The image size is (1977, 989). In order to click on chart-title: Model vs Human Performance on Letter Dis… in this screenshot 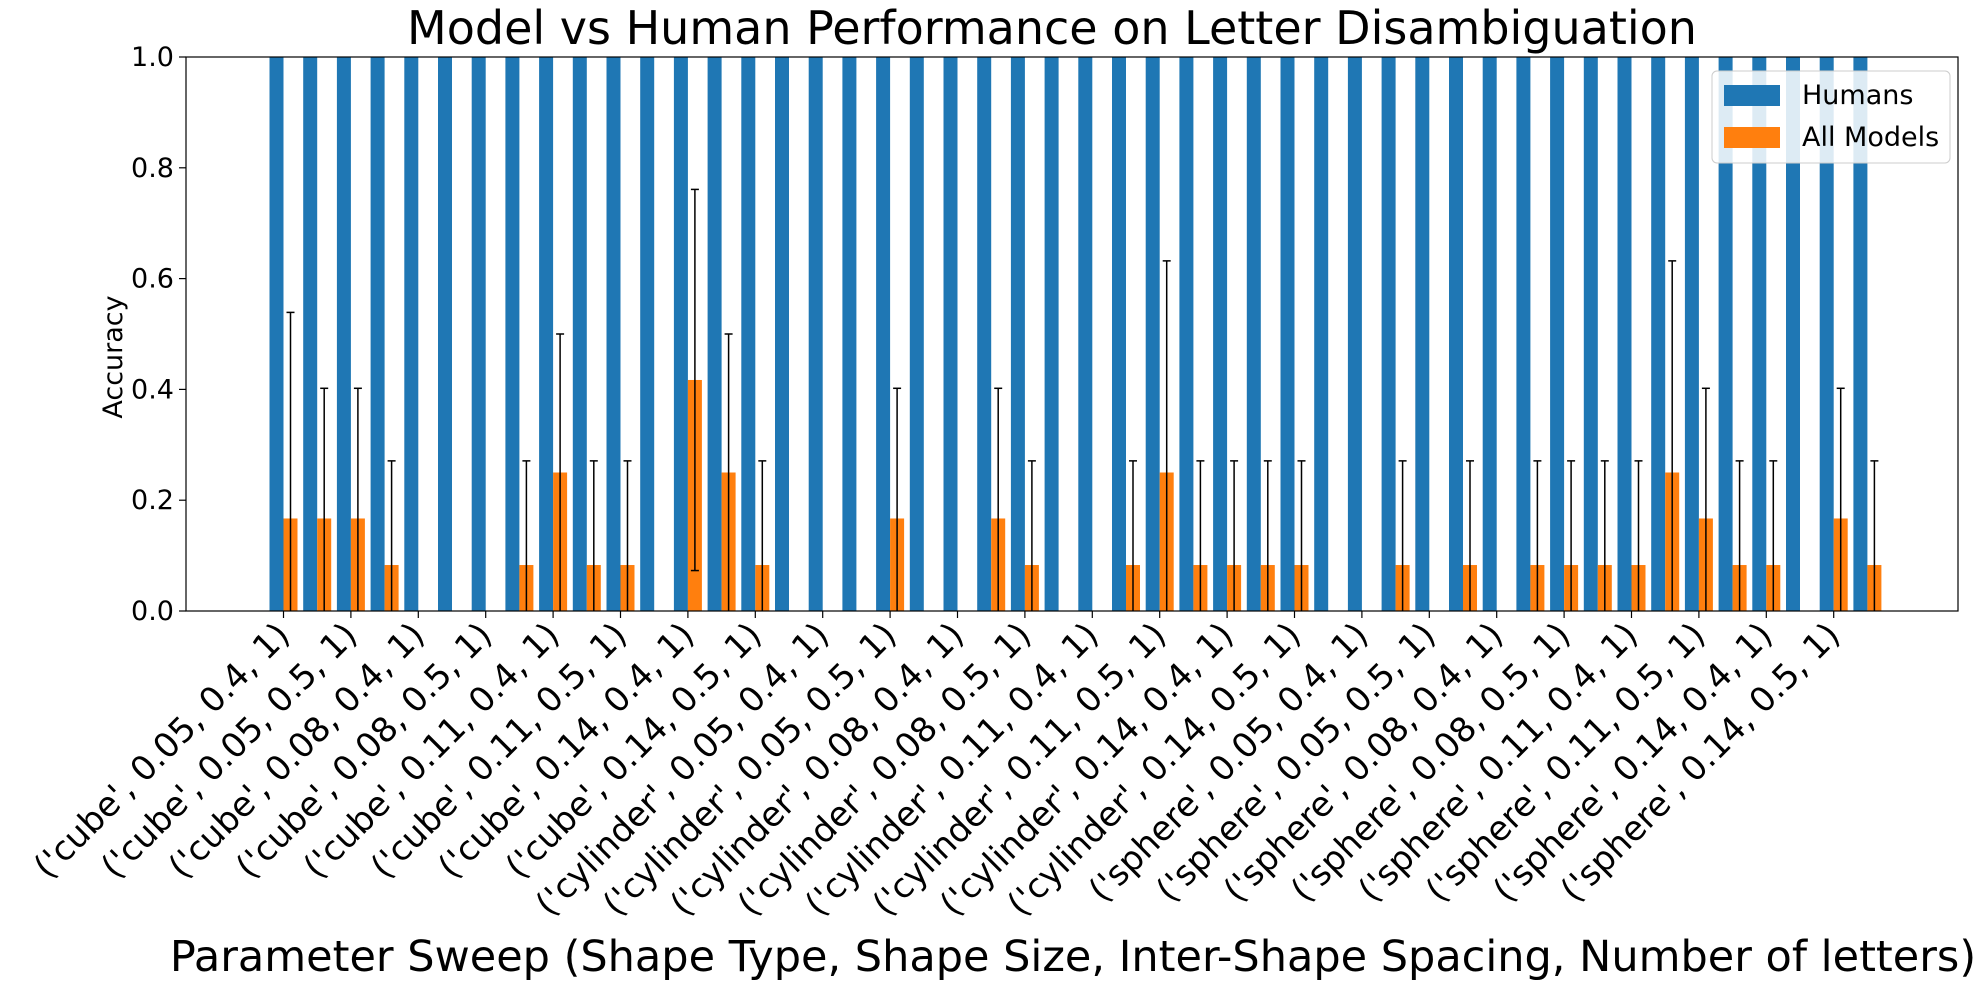, I will do `click(1052, 28)`.